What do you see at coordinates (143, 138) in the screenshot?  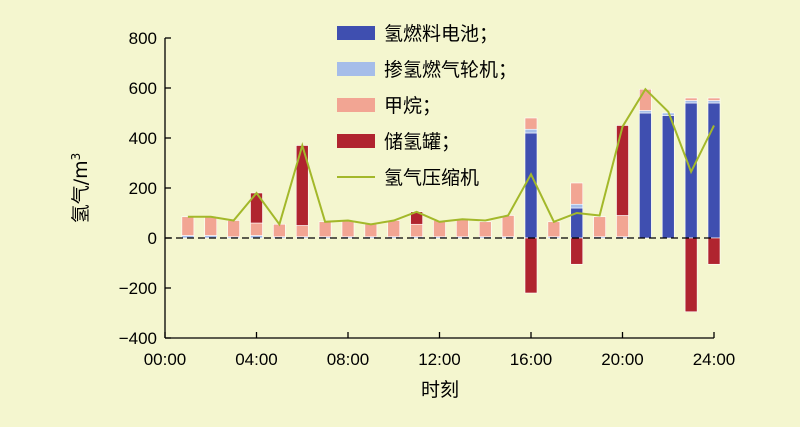 I see `y-tick-label: 400` at bounding box center [143, 138].